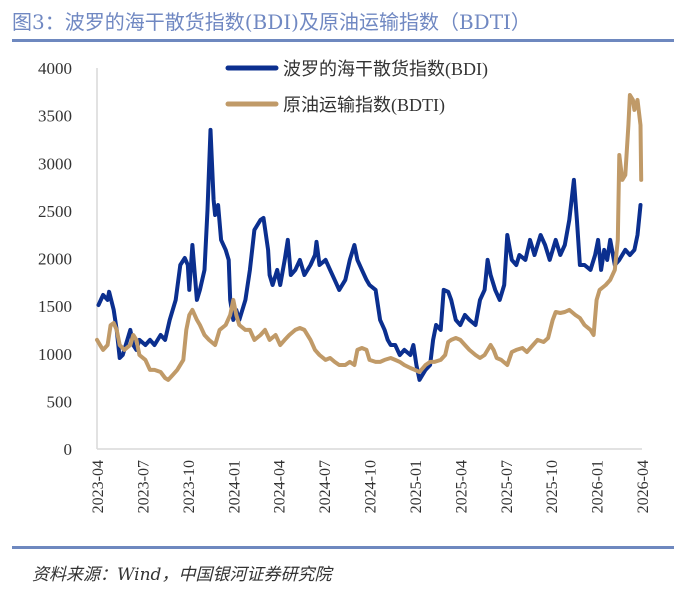 The height and width of the screenshot is (598, 698). What do you see at coordinates (552, 486) in the screenshot?
I see `x-tick-label: 2025-10` at bounding box center [552, 486].